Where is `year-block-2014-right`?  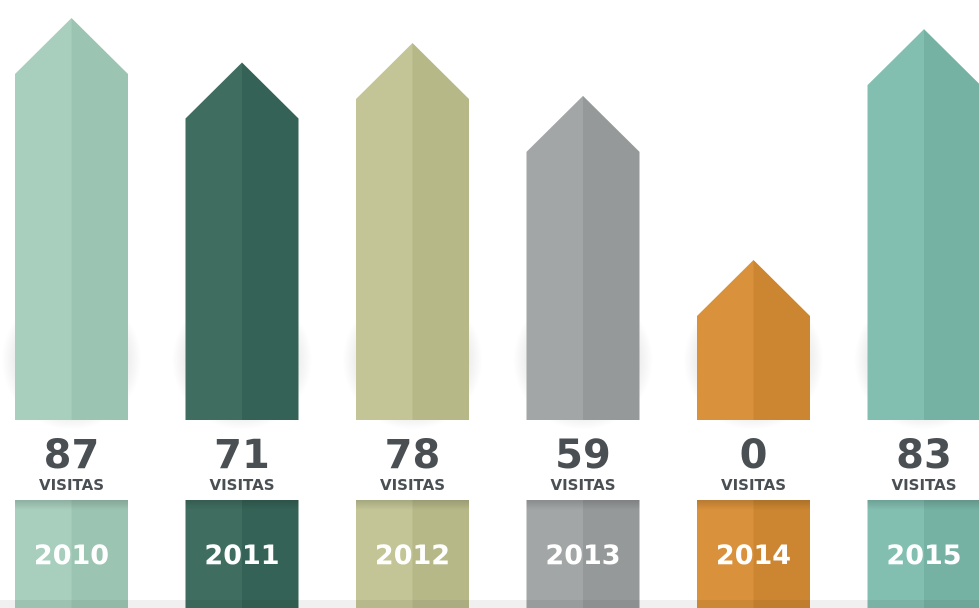
year-block-2014-right is located at coordinates (781, 554).